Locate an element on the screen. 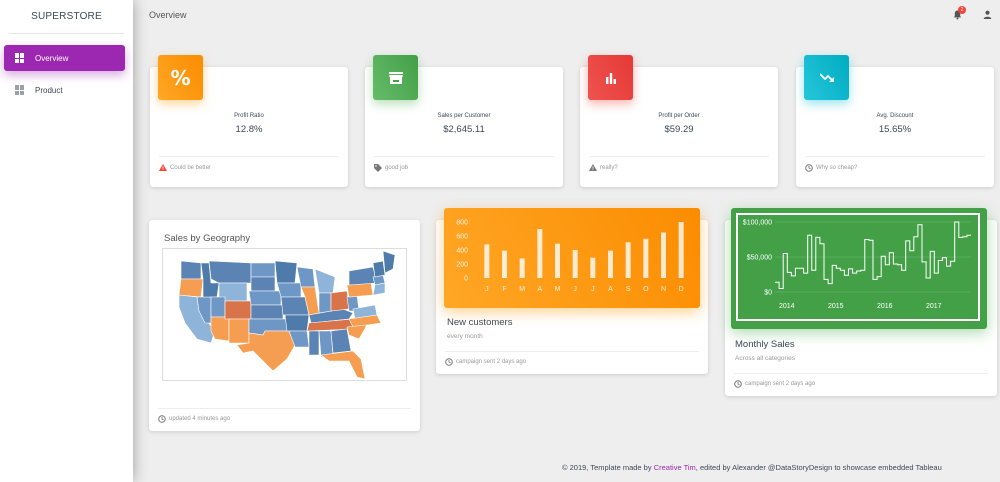 Image resolution: width=1000 pixels, height=482 pixels. monthly-sales-chart: $100,000 $50,000 $0 2014 2015 2016 2017 is located at coordinates (859, 268).